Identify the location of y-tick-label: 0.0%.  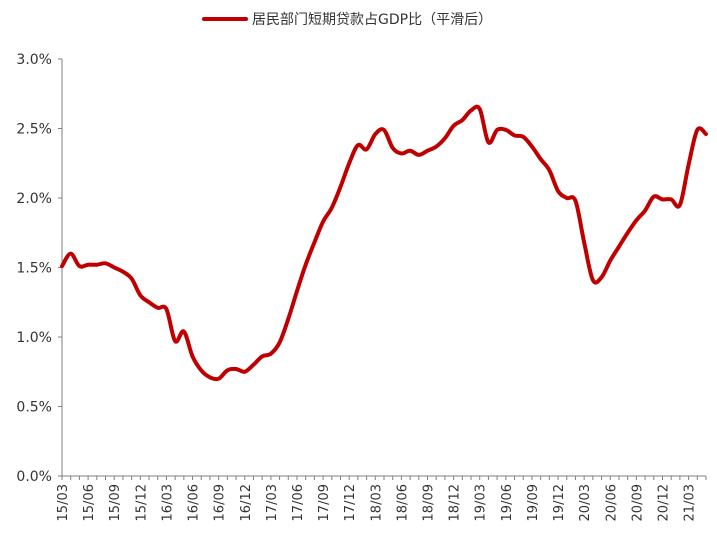
(34, 477).